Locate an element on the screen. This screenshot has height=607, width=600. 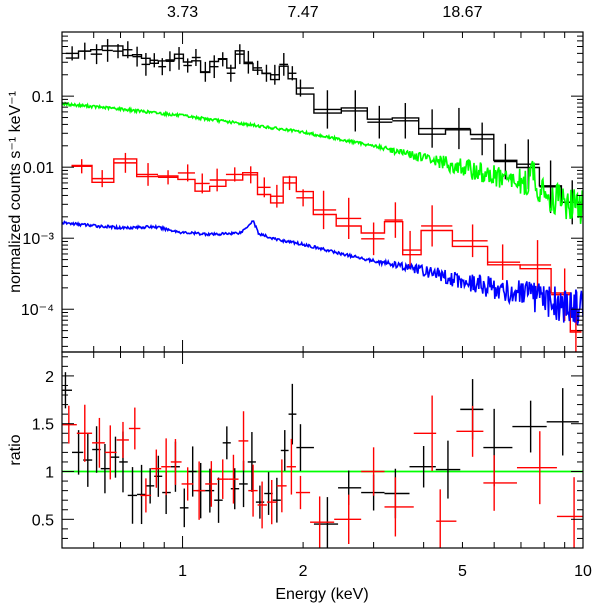
ratio-y-axis-label: ratio is located at coordinates (15, 449).